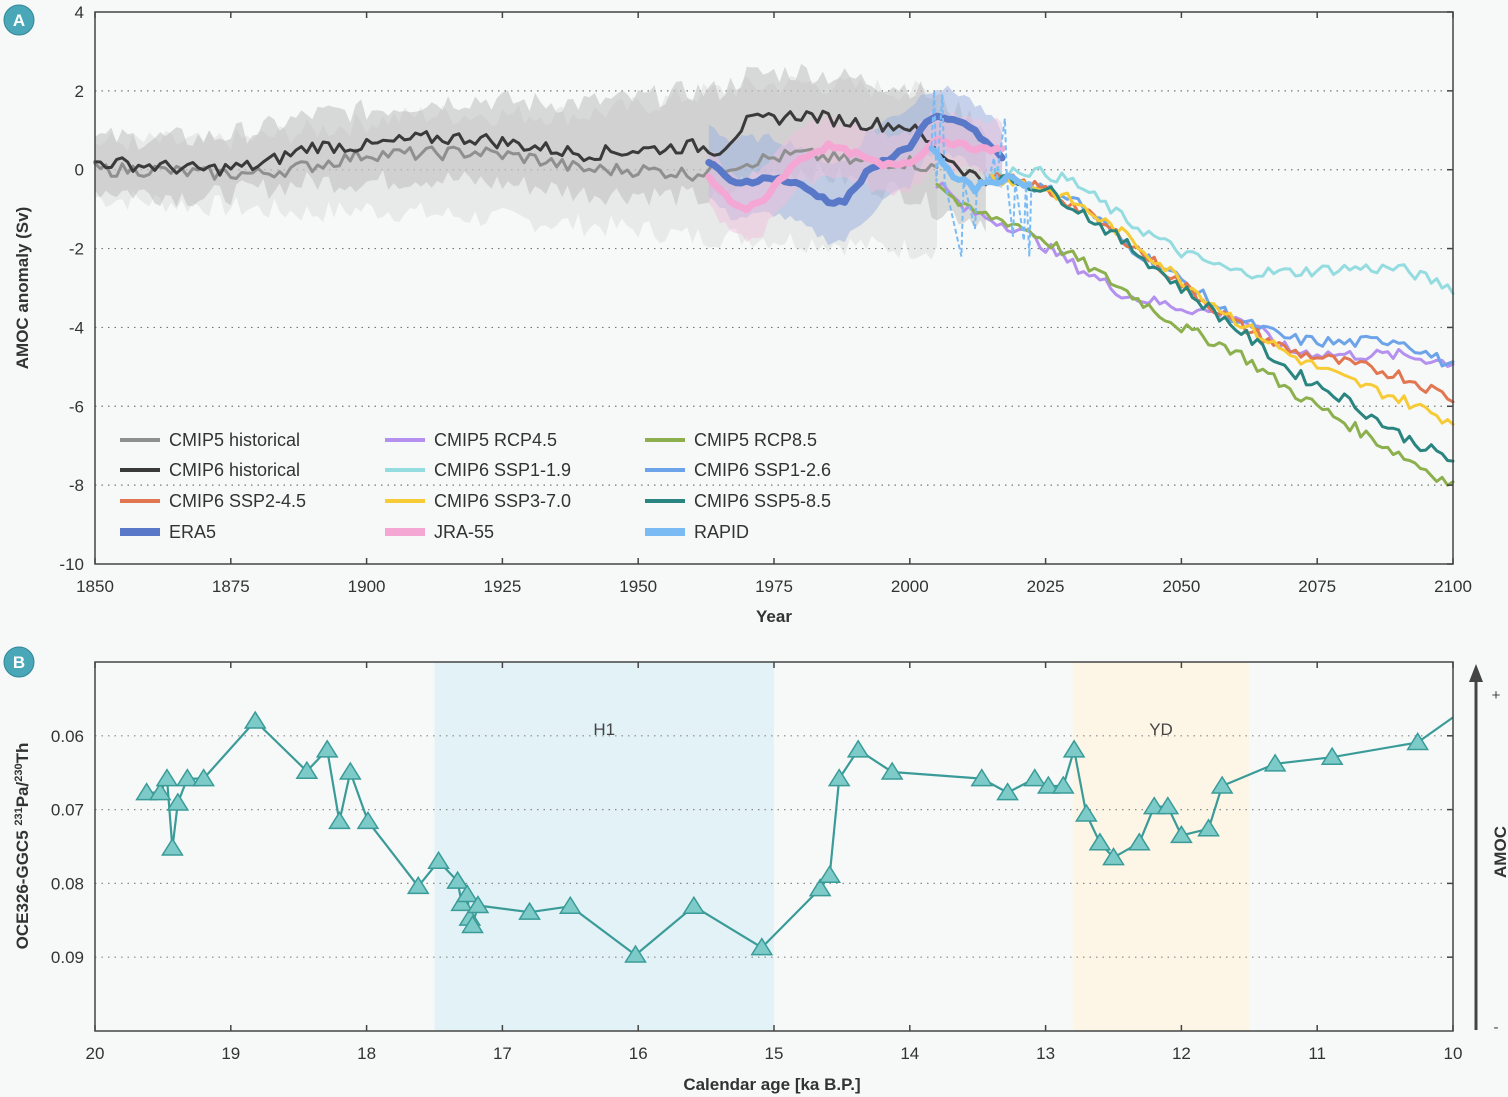  I want to click on legend-item-cmip6-ssp5-8-5: CMIP6 SSP5-8.5, so click(738, 501).